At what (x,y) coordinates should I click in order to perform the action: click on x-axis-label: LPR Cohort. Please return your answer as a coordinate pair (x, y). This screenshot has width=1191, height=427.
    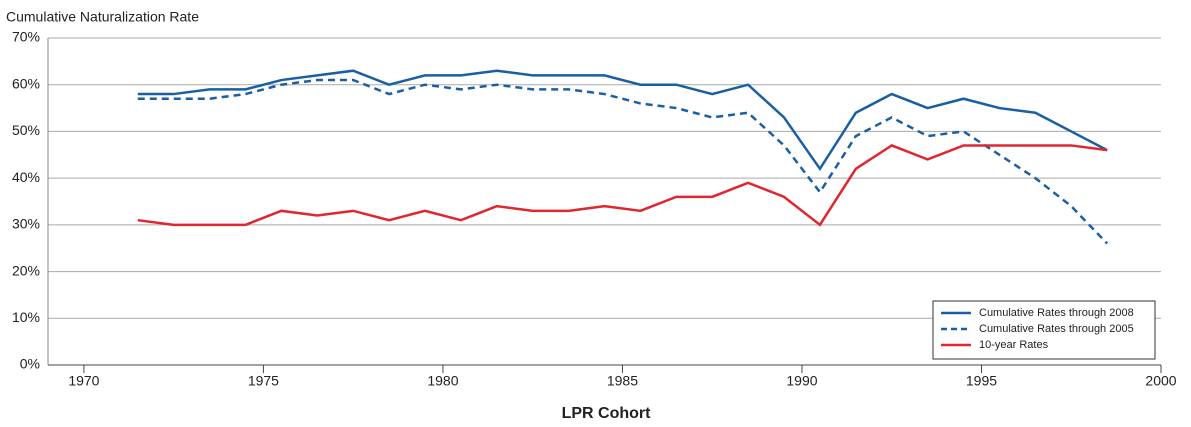
    Looking at the image, I should click on (607, 413).